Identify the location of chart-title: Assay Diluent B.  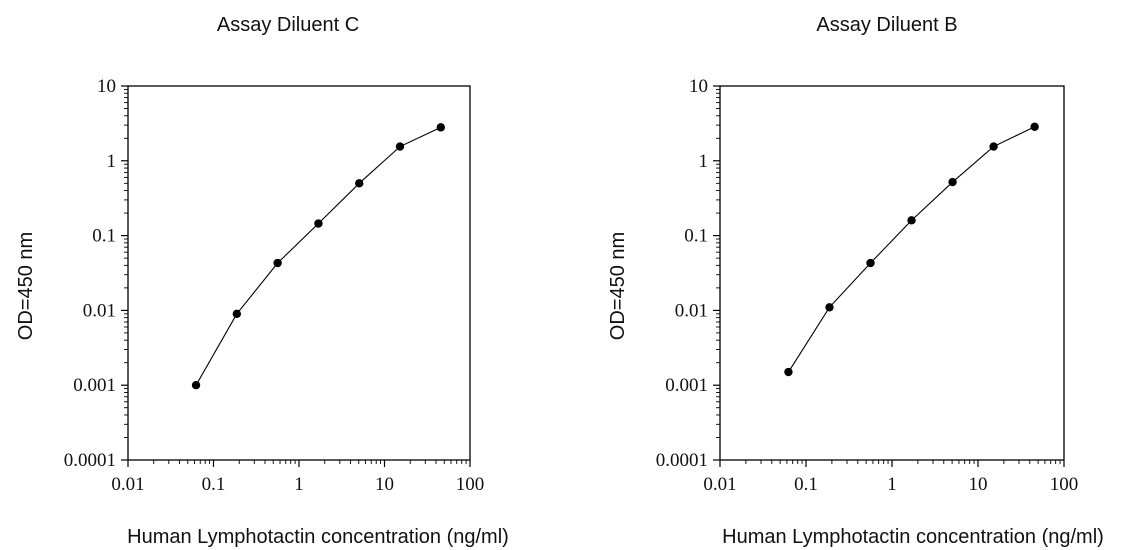
(886, 25).